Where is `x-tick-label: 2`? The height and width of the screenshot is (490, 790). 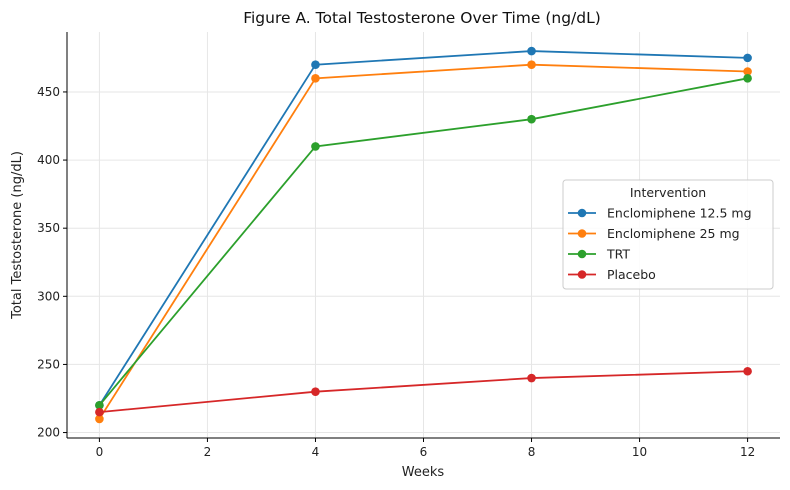
x-tick-label: 2 is located at coordinates (208, 452).